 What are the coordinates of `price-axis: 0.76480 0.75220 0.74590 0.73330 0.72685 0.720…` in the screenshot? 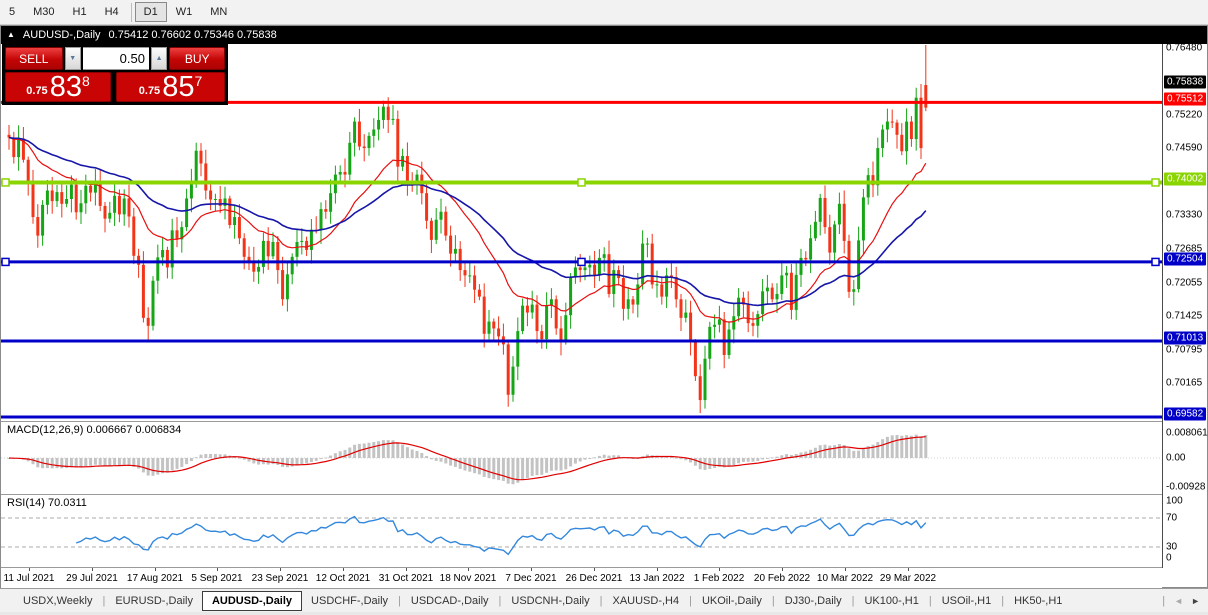 It's located at (1185, 305).